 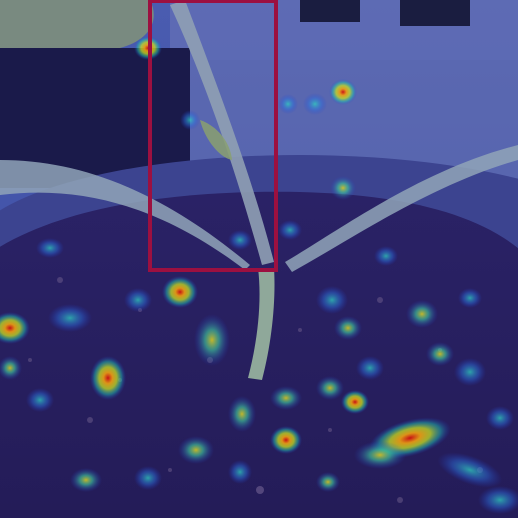 I want to click on leaf-top-left, so click(x=77, y=26).